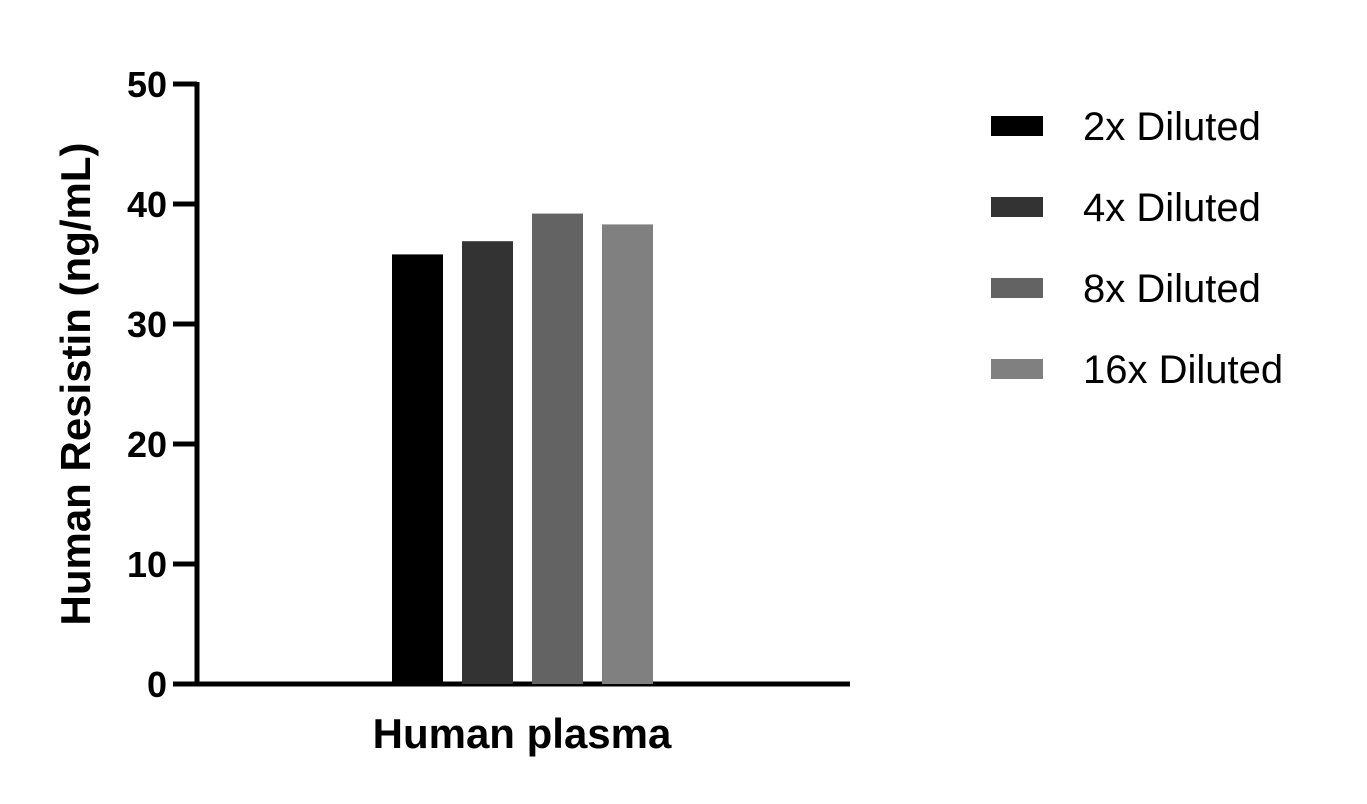 The image size is (1367, 804). I want to click on y-tick-label: 30, so click(147, 324).